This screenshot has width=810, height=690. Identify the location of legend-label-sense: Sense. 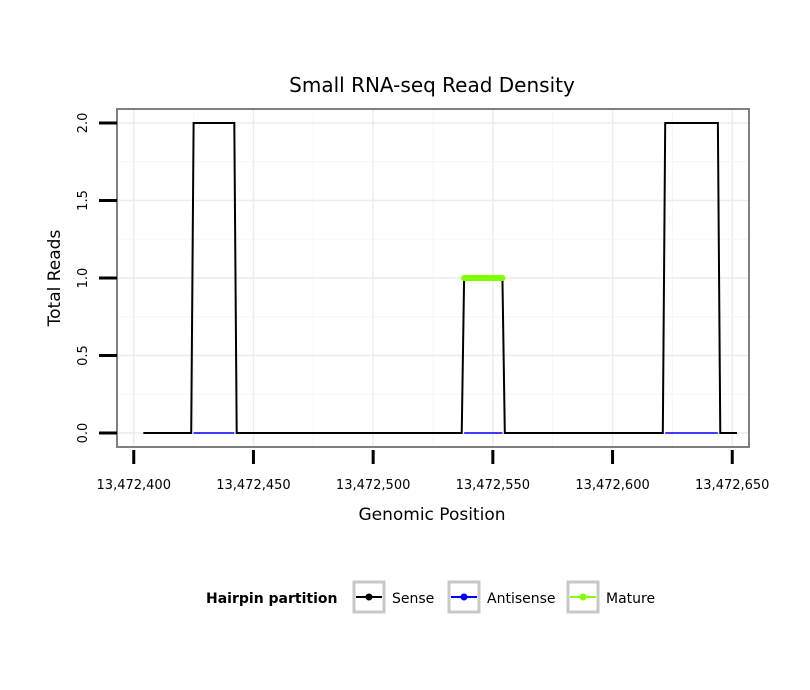
(413, 599).